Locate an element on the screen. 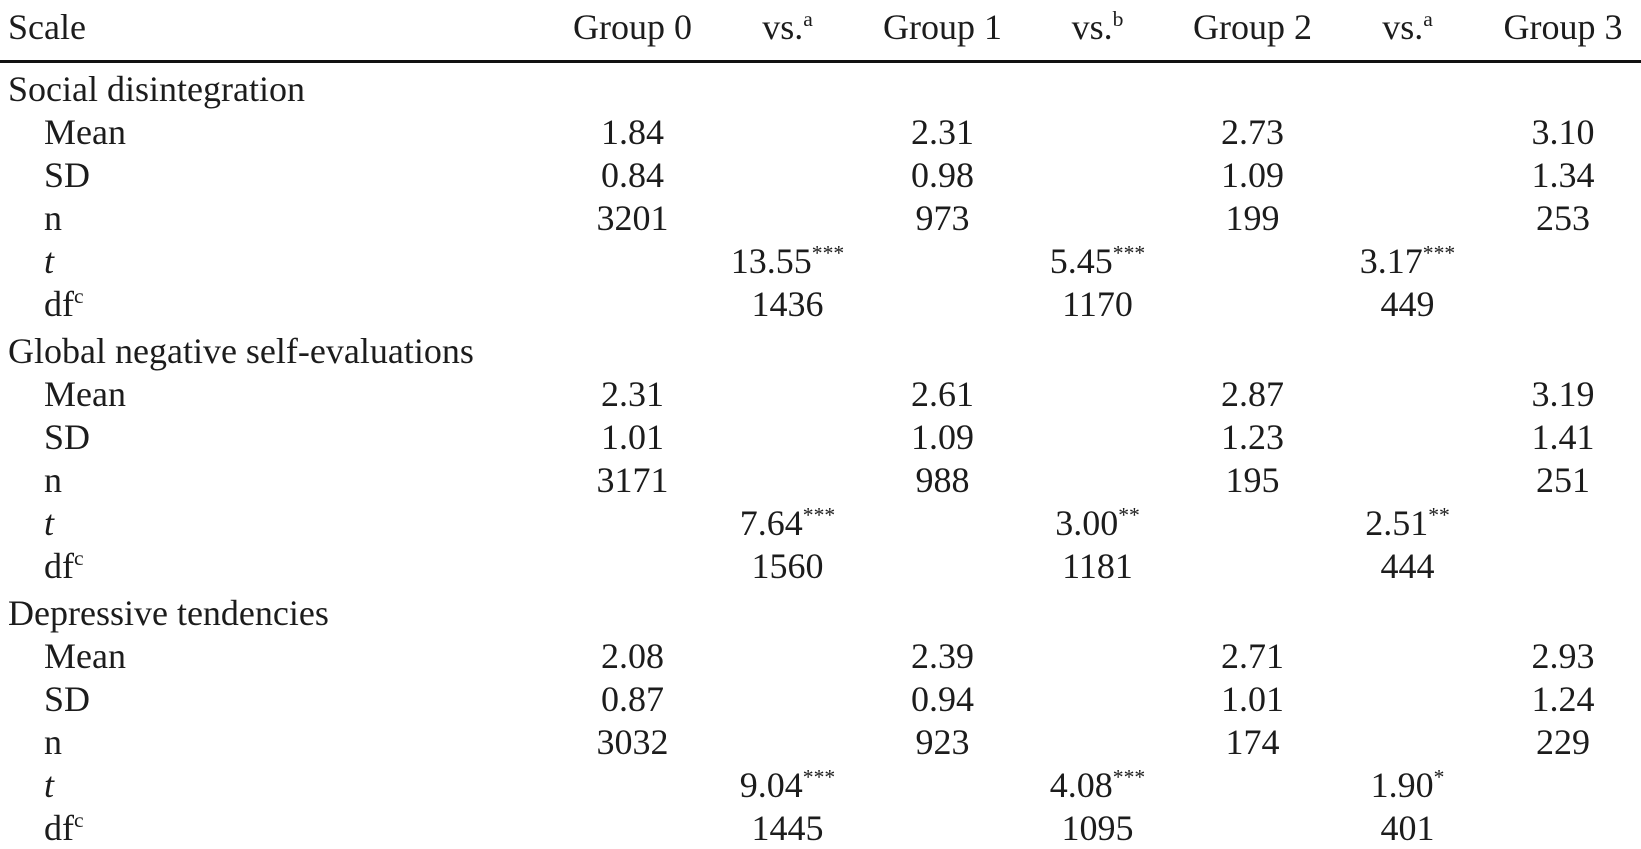 This screenshot has width=1641, height=849. cell-text: 4.08 is located at coordinates (1081, 785).